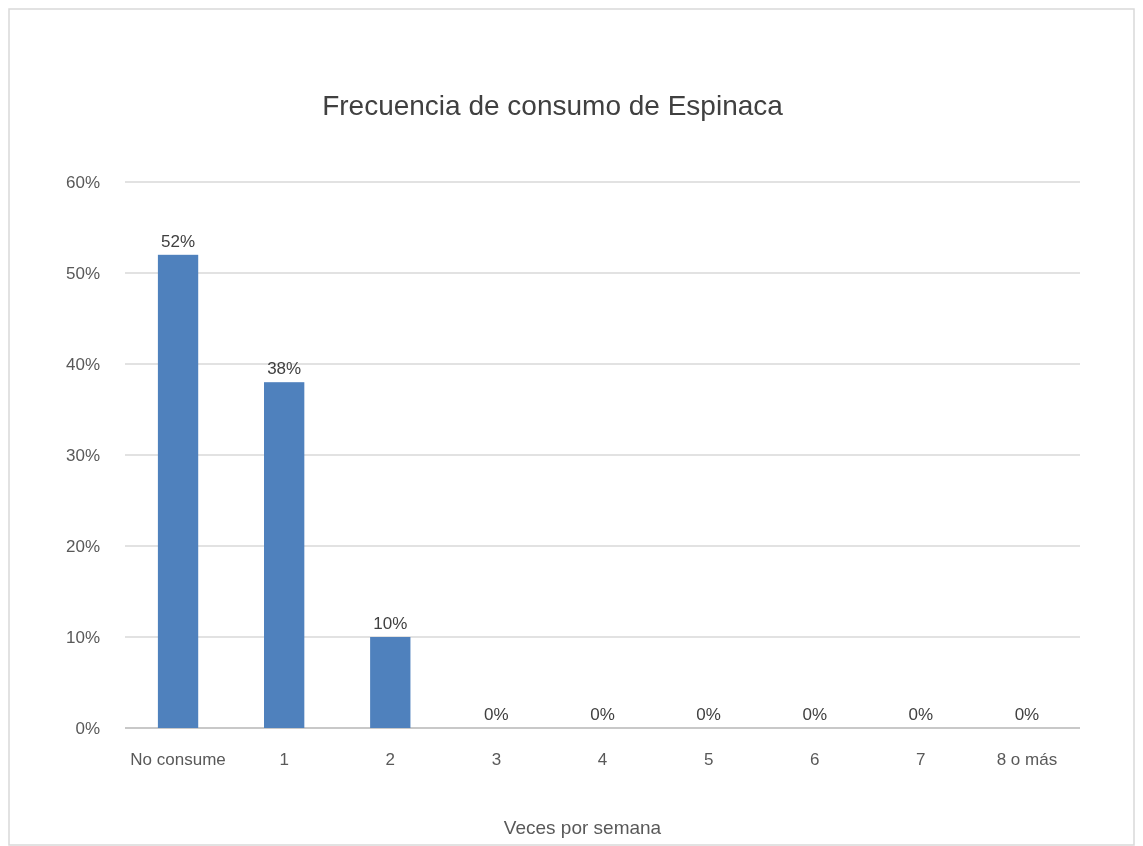 This screenshot has height=846, width=1143. Describe the element at coordinates (87, 728) in the screenshot. I see `y-tick-label: 0%` at that location.